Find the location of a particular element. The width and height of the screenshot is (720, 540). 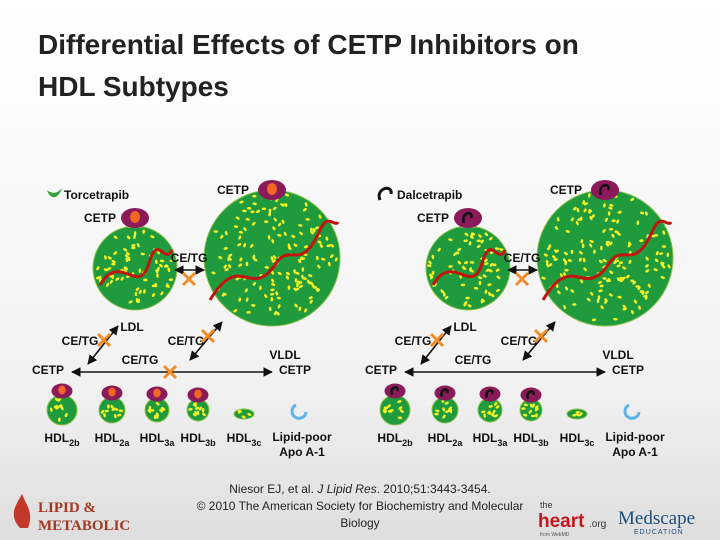

label: Torcetrapib is located at coordinates (96, 195).